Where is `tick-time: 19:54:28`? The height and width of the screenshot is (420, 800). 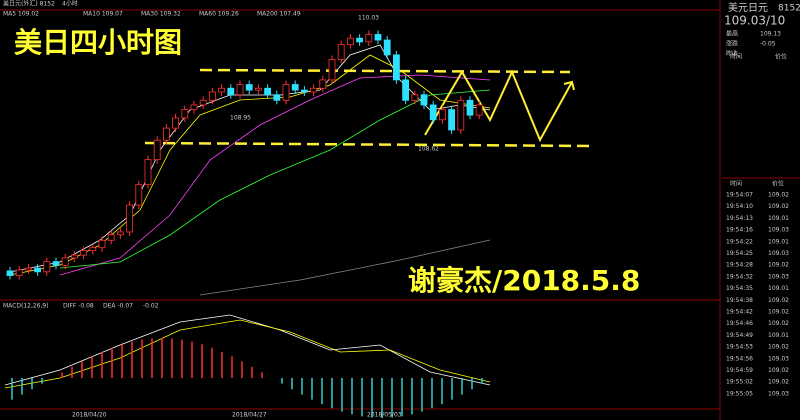
tick-time: 19:54:28 is located at coordinates (739, 265).